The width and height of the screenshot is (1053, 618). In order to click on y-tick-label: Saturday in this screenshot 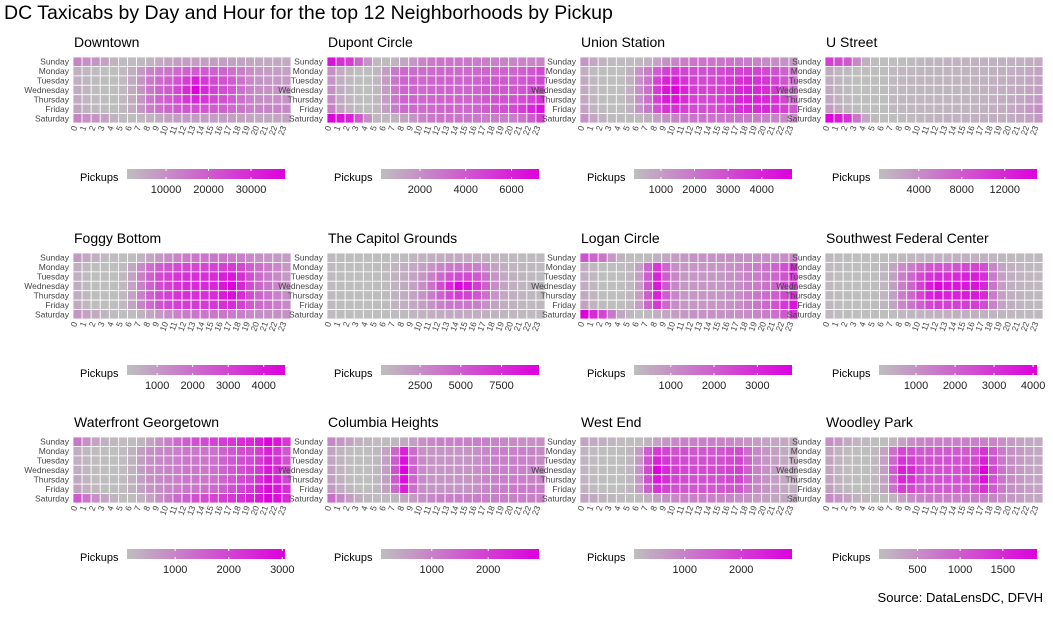, I will do `click(306, 118)`.